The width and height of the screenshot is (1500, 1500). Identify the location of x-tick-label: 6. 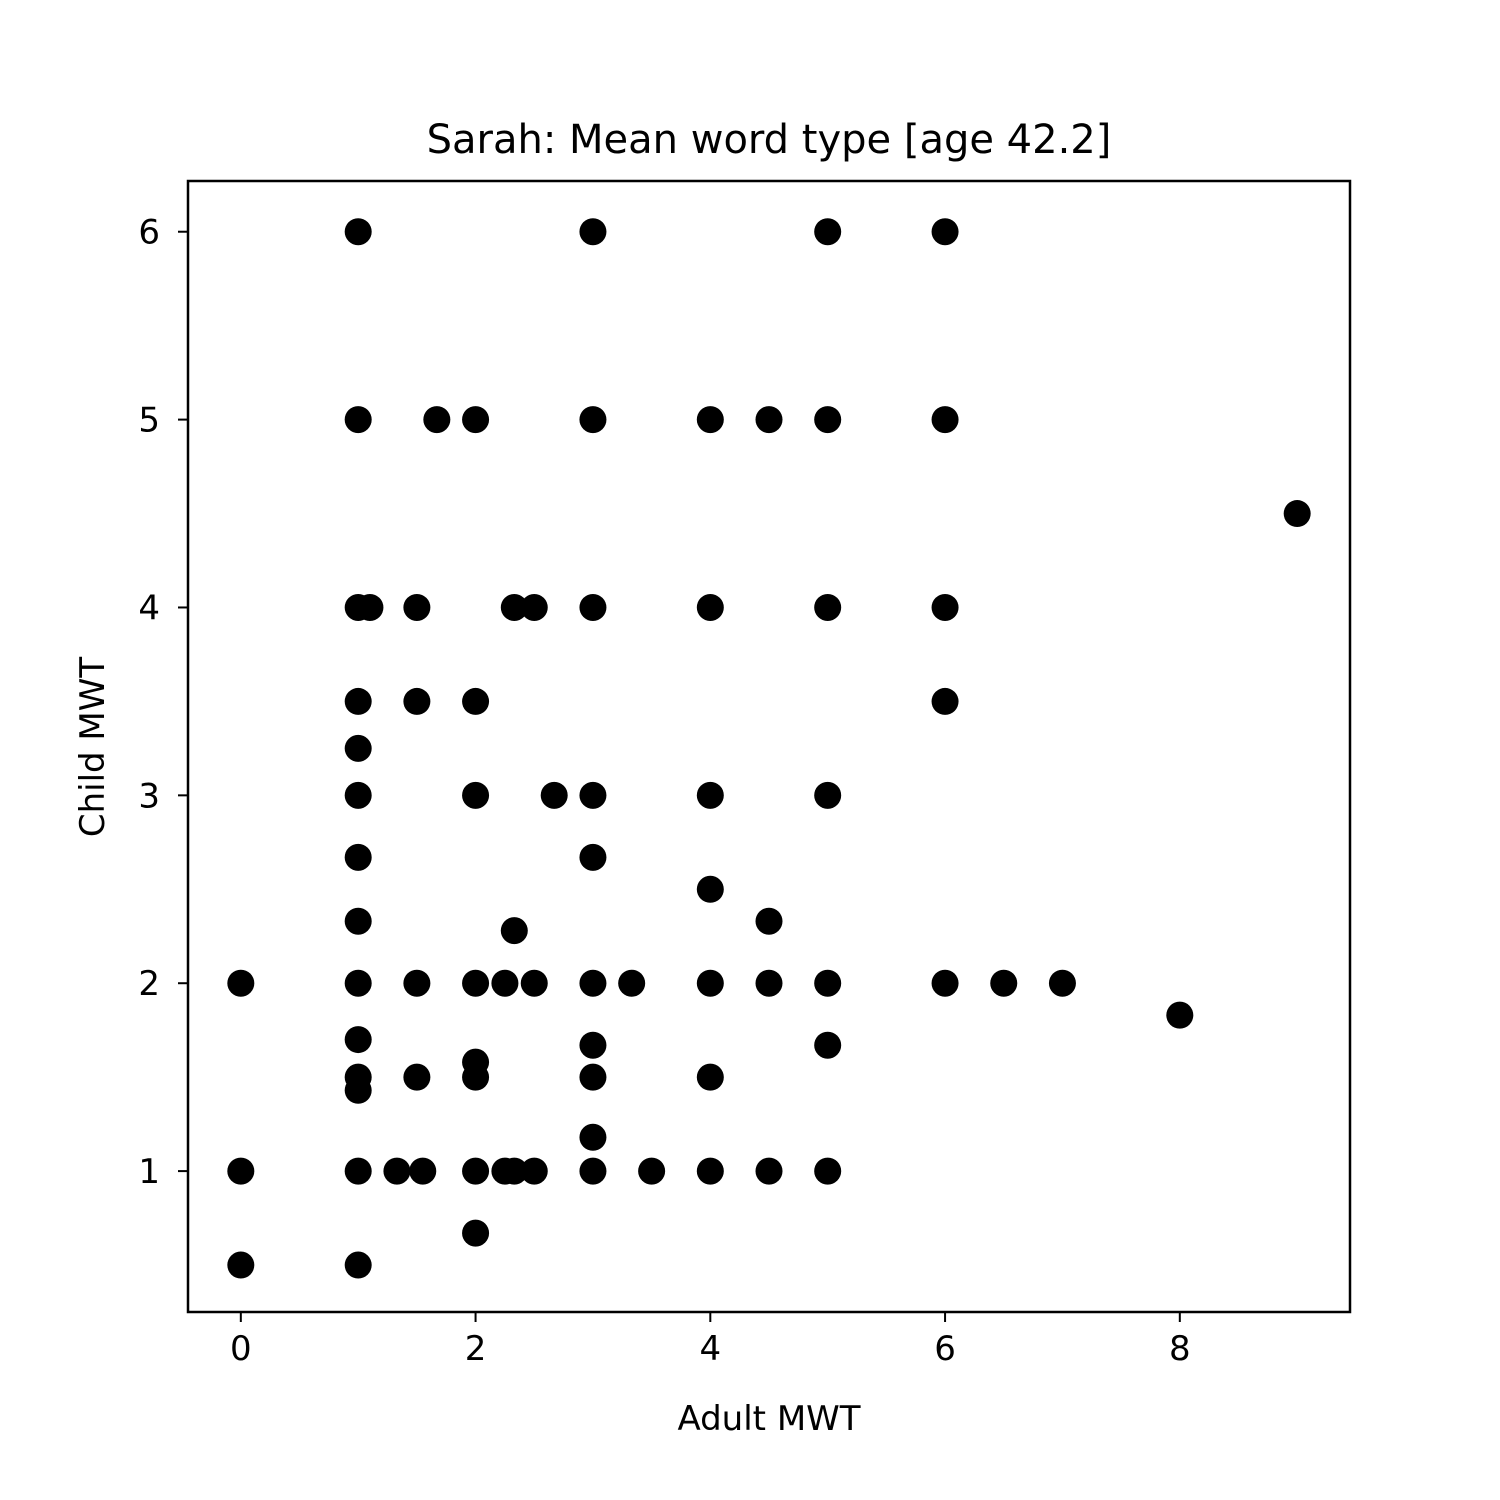
(945, 1349).